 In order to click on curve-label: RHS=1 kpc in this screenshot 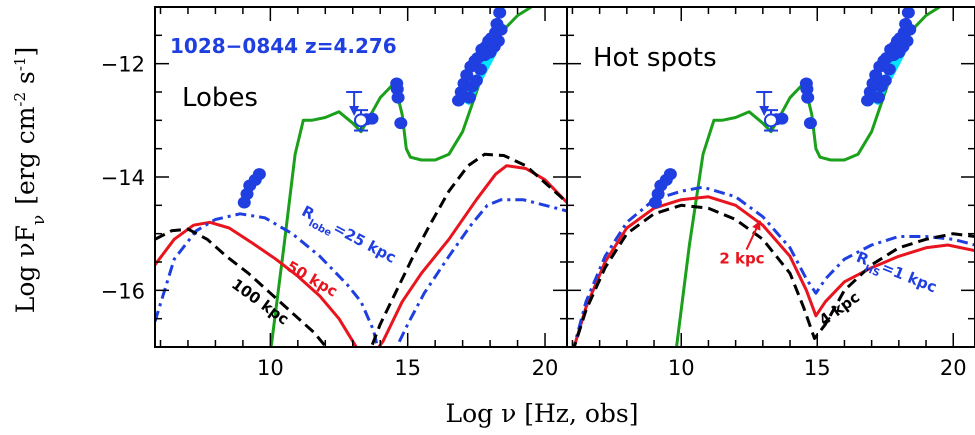, I will do `click(895, 274)`.